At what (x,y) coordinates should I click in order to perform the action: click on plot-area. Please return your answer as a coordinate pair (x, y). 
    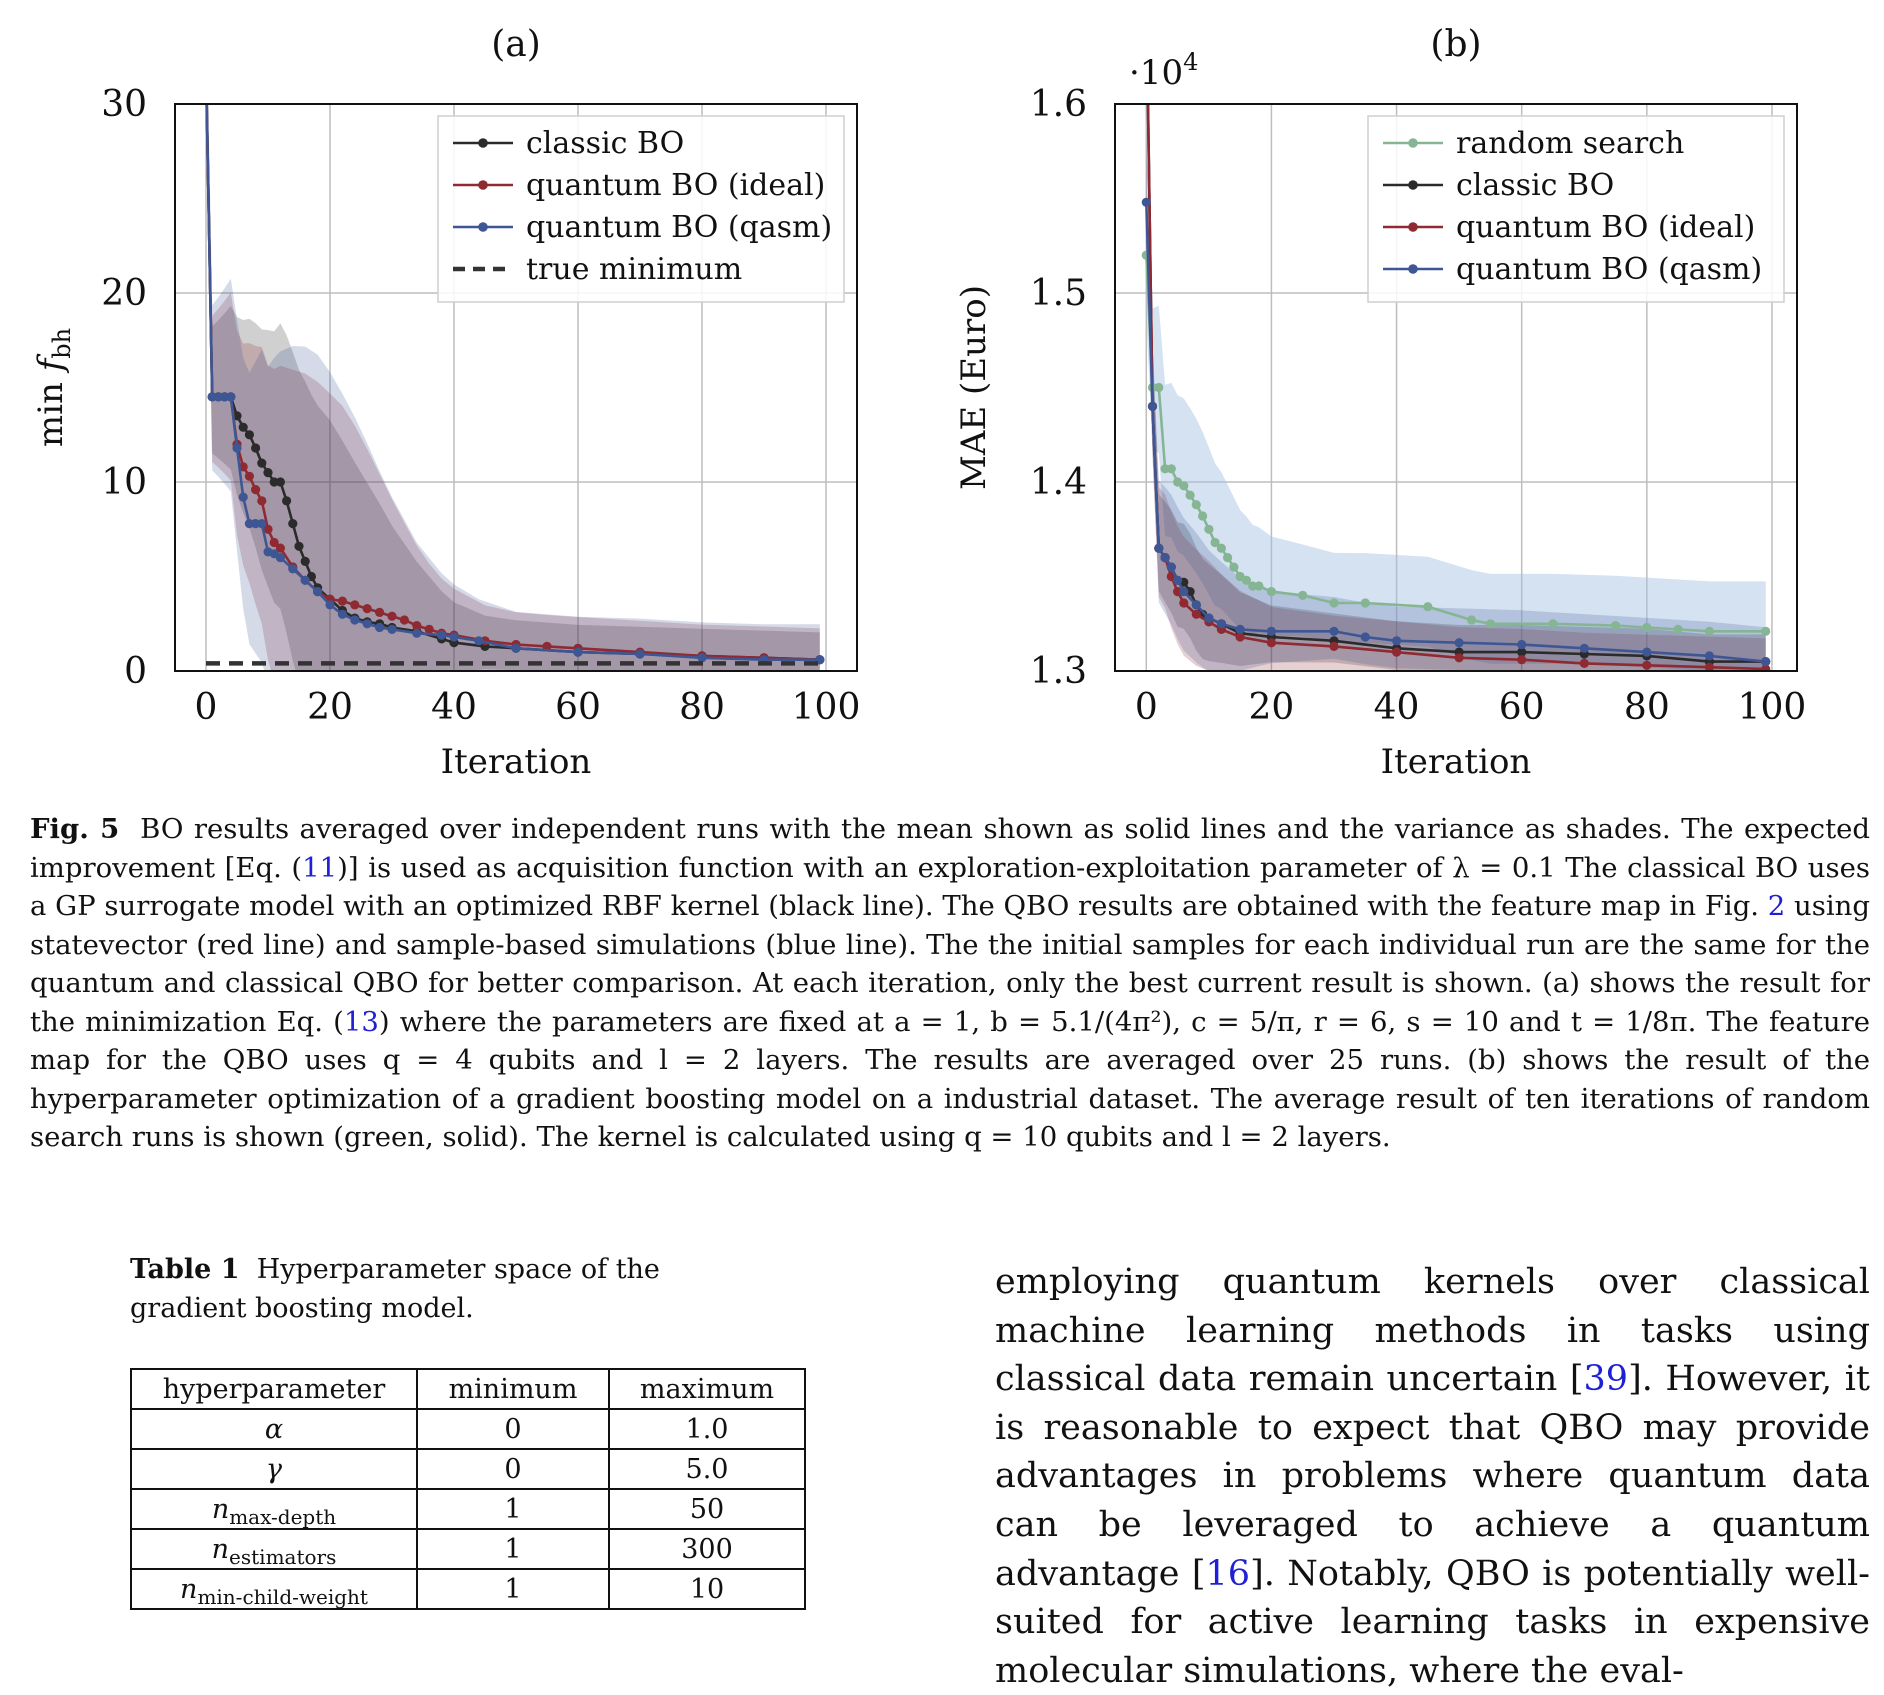
    Looking at the image, I should click on (1456, 387).